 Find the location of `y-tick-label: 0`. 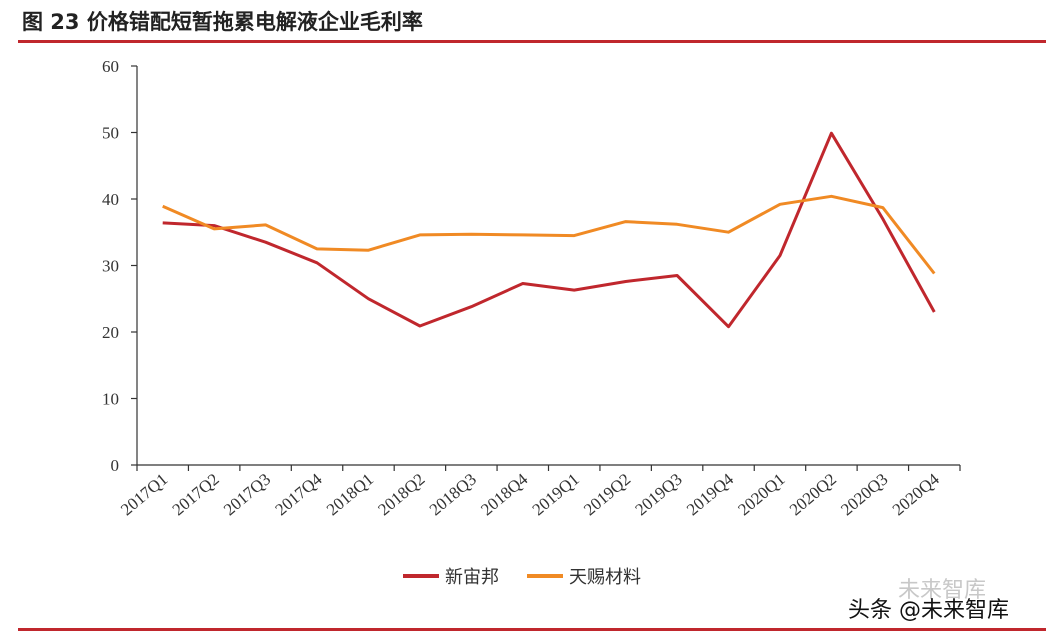

y-tick-label: 0 is located at coordinates (115, 465).